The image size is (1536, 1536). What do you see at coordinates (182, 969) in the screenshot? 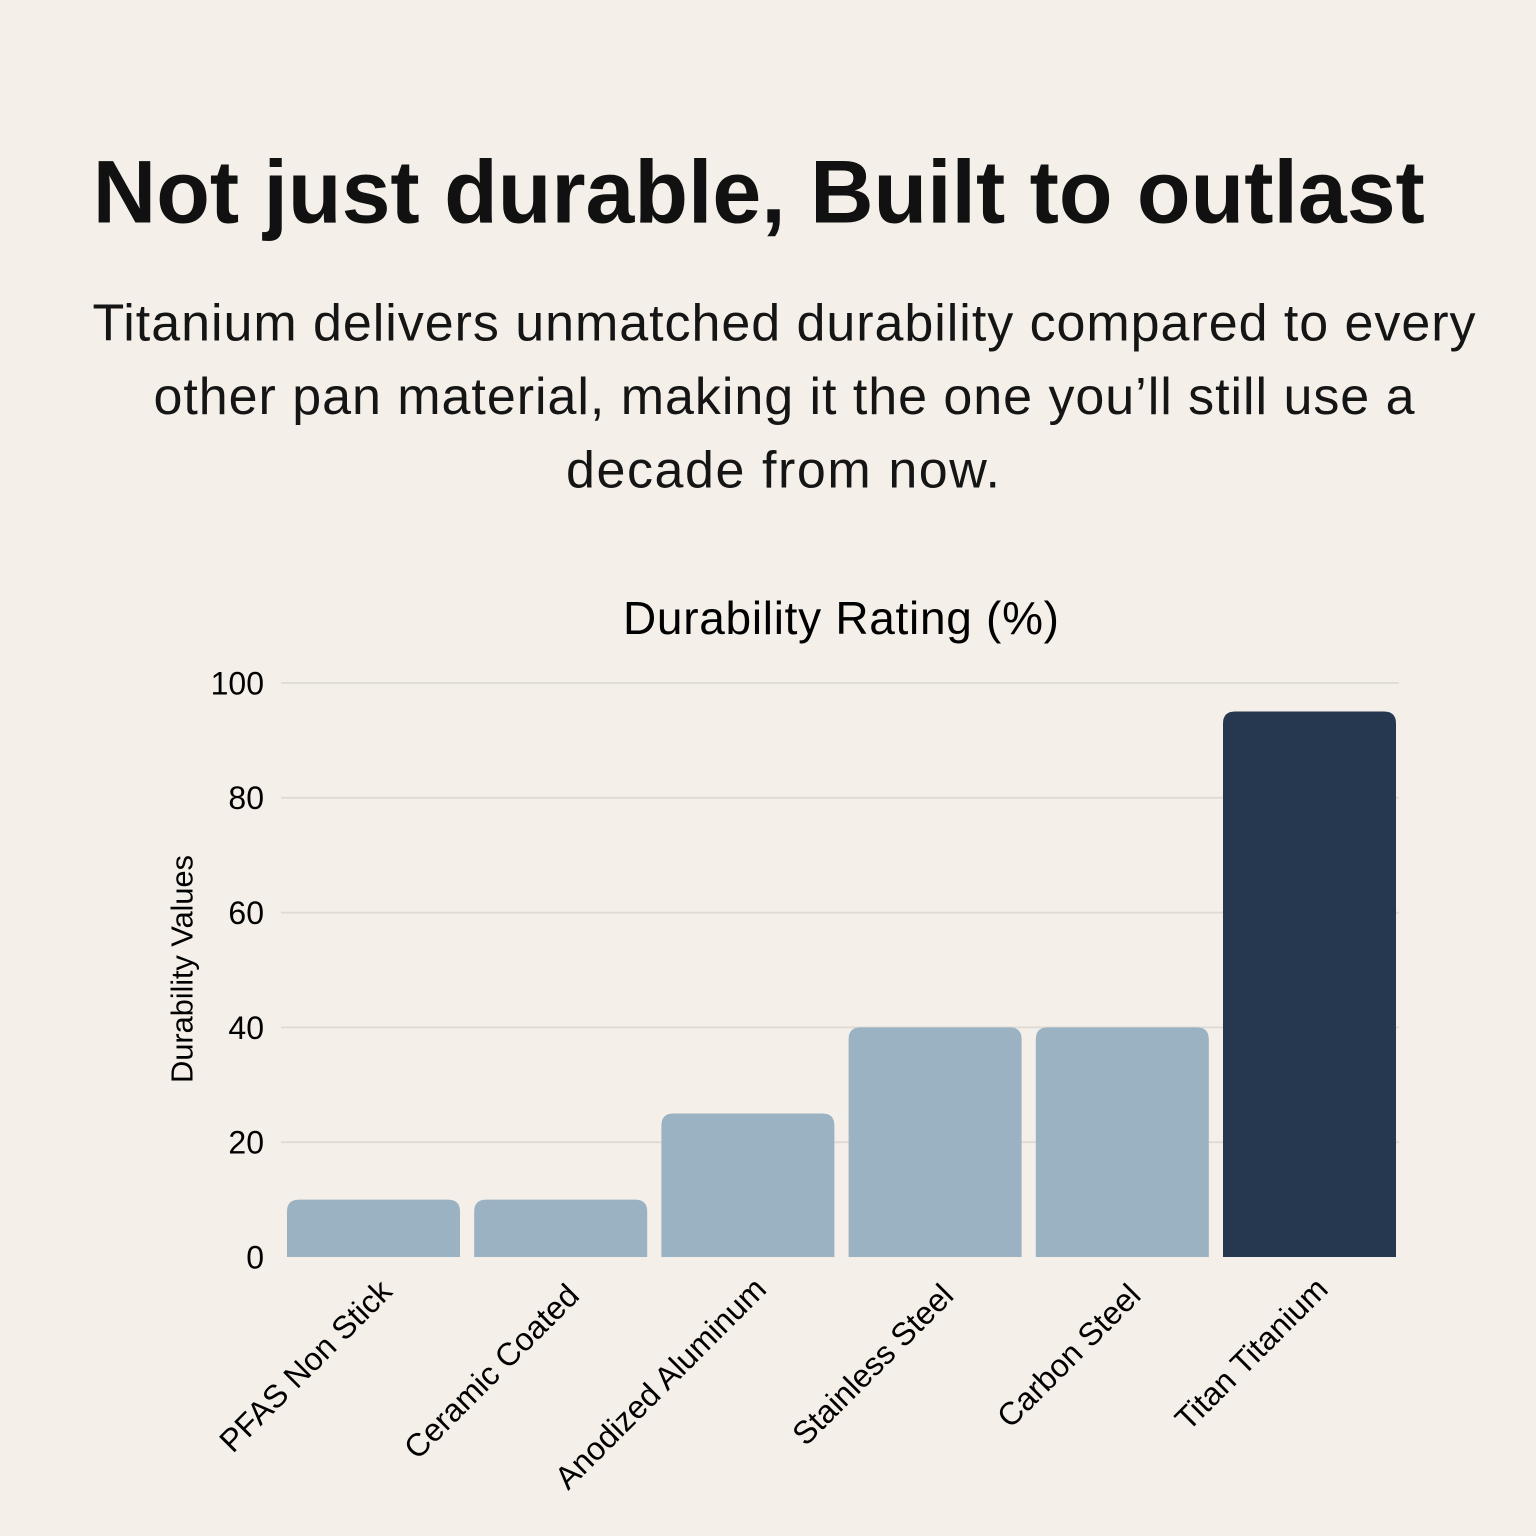
I see `svg-text: Durability Values` at bounding box center [182, 969].